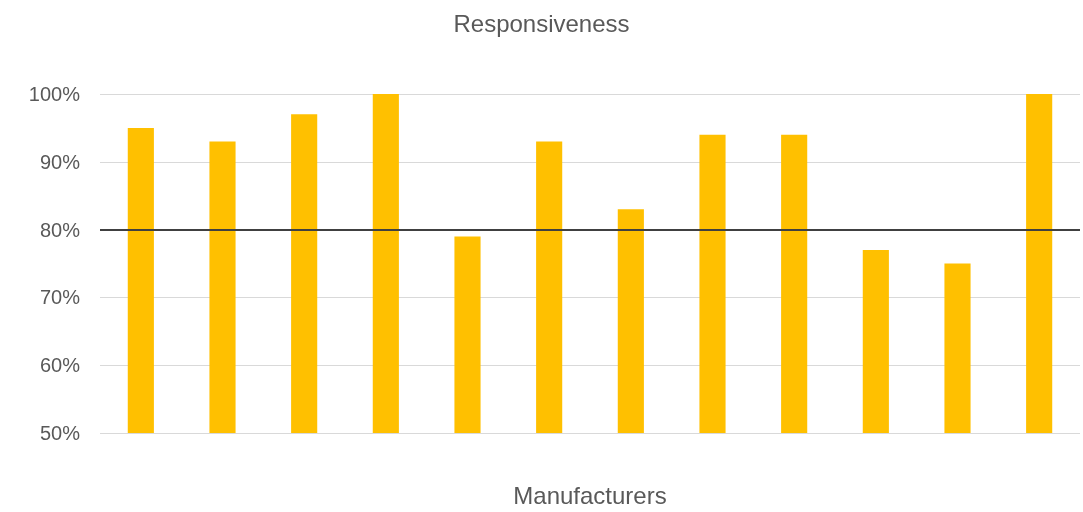 The image size is (1083, 512). Describe the element at coordinates (60, 365) in the screenshot. I see `y-tick-label: 60%` at that location.